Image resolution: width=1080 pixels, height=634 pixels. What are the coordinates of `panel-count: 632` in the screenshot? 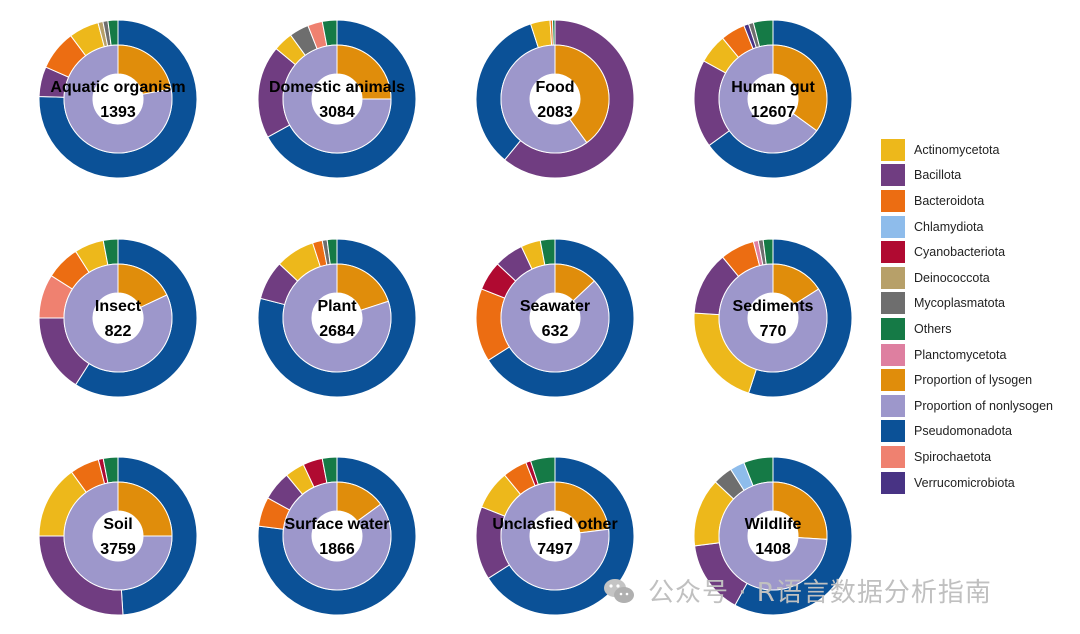 It's located at (555, 331).